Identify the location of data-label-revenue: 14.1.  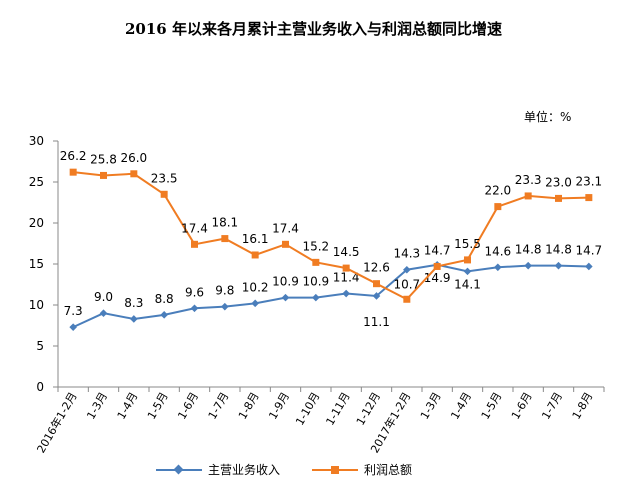
(467, 284).